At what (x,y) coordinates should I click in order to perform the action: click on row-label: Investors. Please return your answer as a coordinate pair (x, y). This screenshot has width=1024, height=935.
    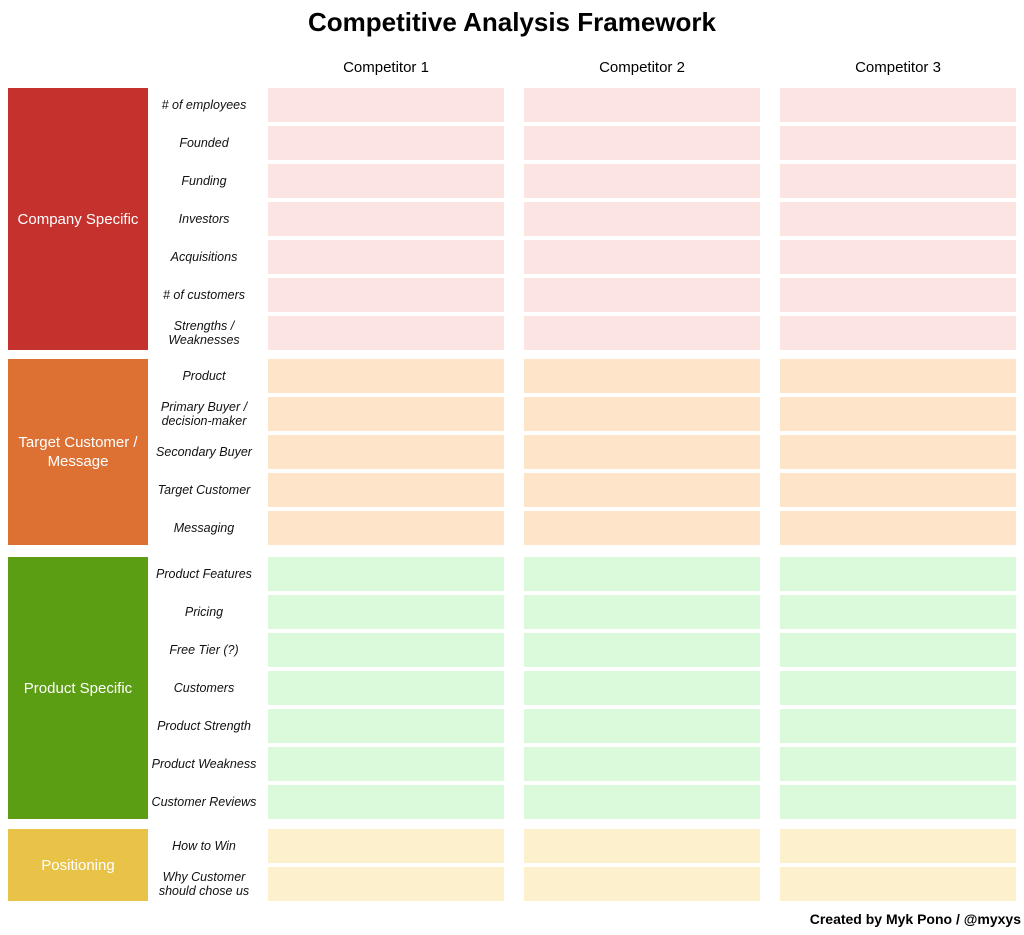
    Looking at the image, I should click on (204, 219).